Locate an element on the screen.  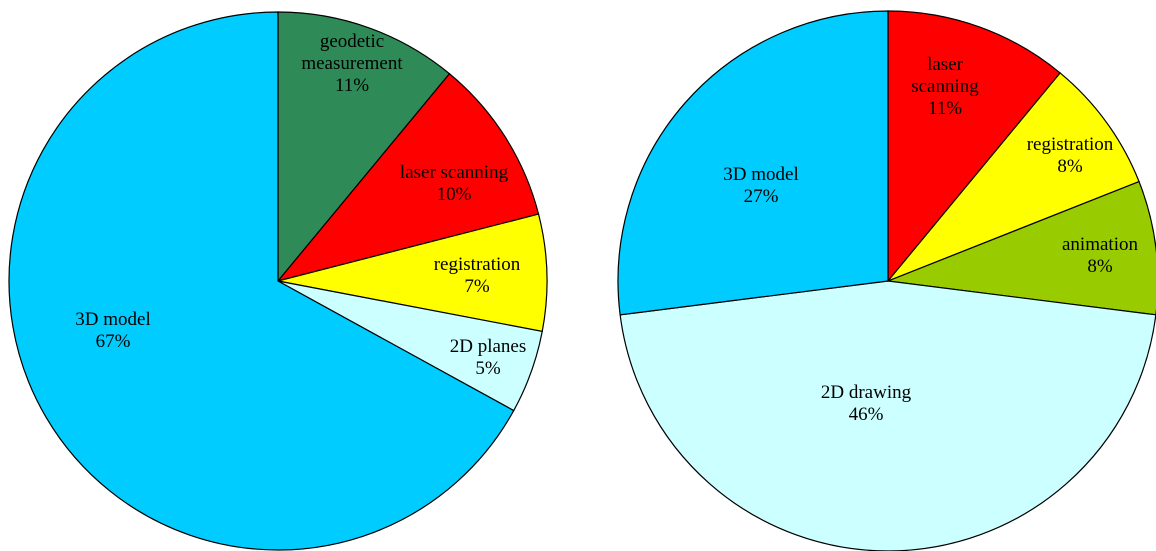
pie0-label-3d-model: 3D model 67% is located at coordinates (112, 330).